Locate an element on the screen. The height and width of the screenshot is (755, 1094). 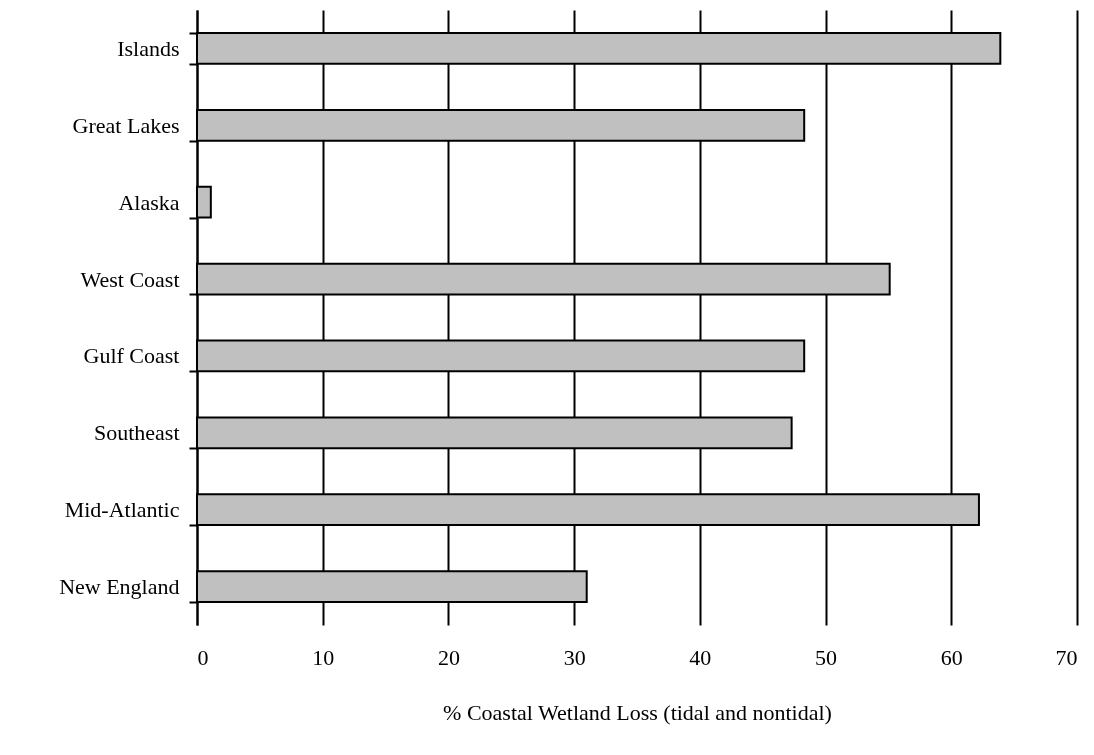
x-tick-label: 60 is located at coordinates (951, 657).